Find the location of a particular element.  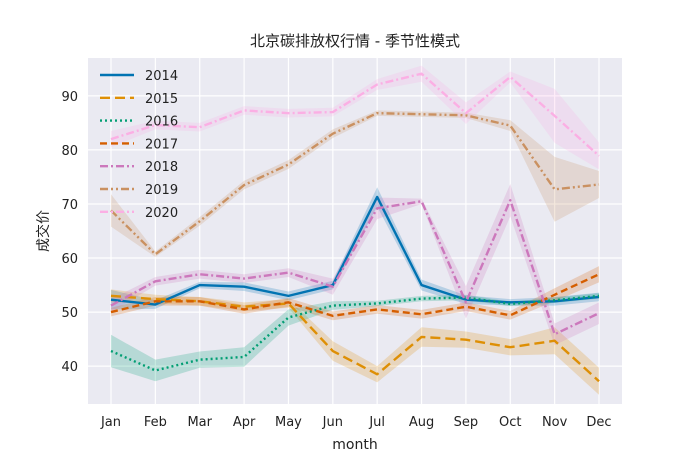

y-tick-labels: 40 50 60 70 80 90 is located at coordinates (69, 232).